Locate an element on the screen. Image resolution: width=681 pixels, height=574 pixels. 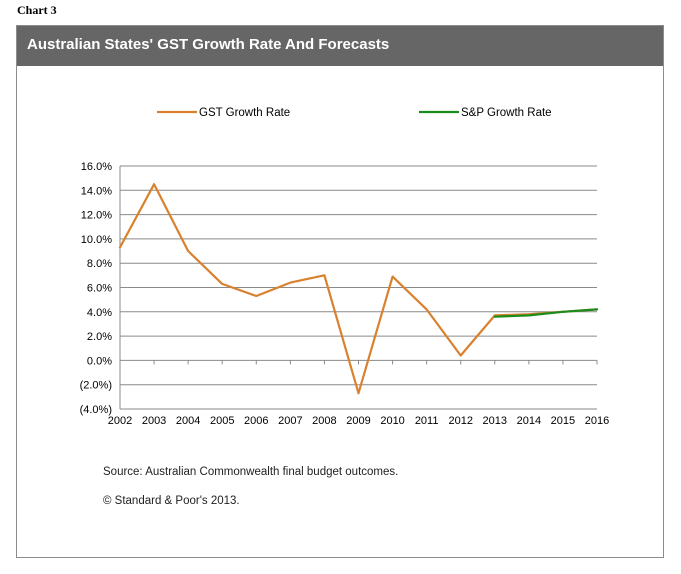
y-tick-label: 2.0% is located at coordinates (99, 337).